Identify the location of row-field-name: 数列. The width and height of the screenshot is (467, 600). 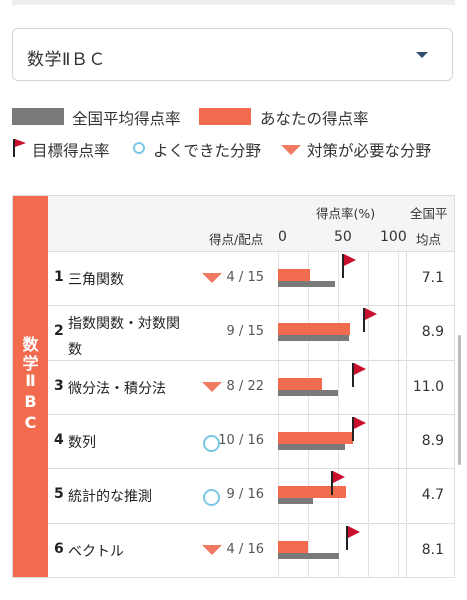
(82, 443).